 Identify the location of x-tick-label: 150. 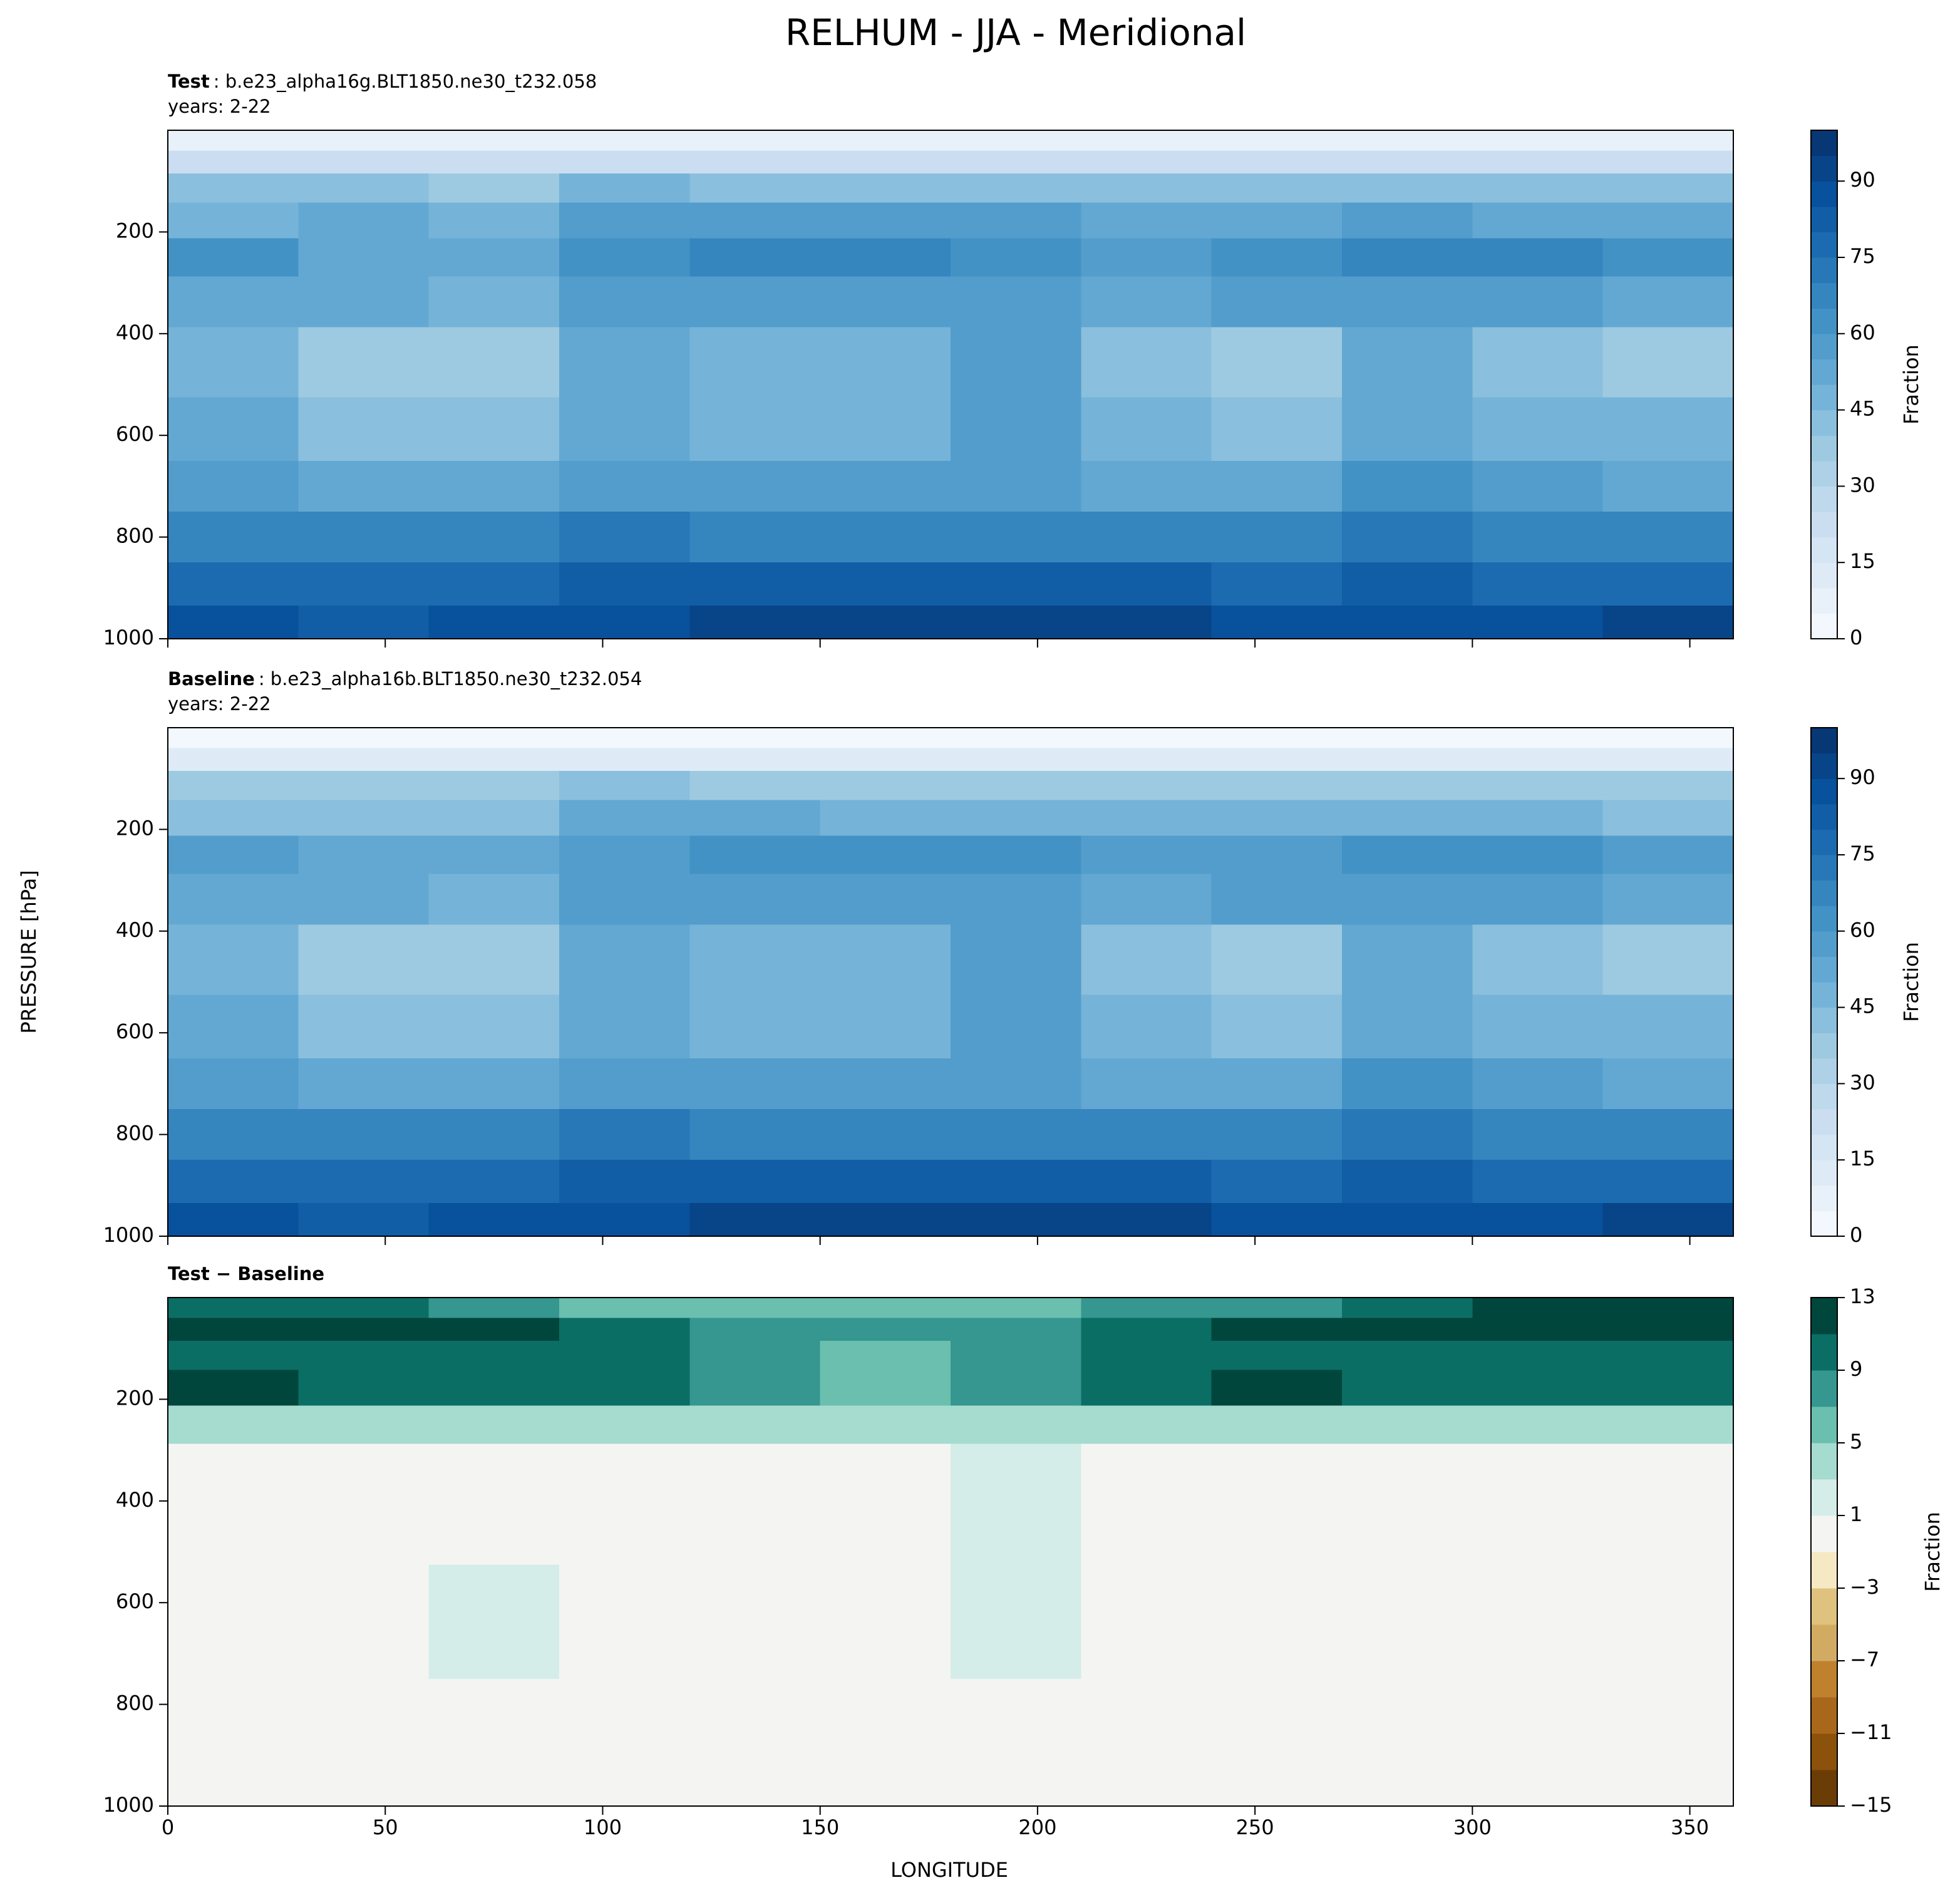
(820, 1827).